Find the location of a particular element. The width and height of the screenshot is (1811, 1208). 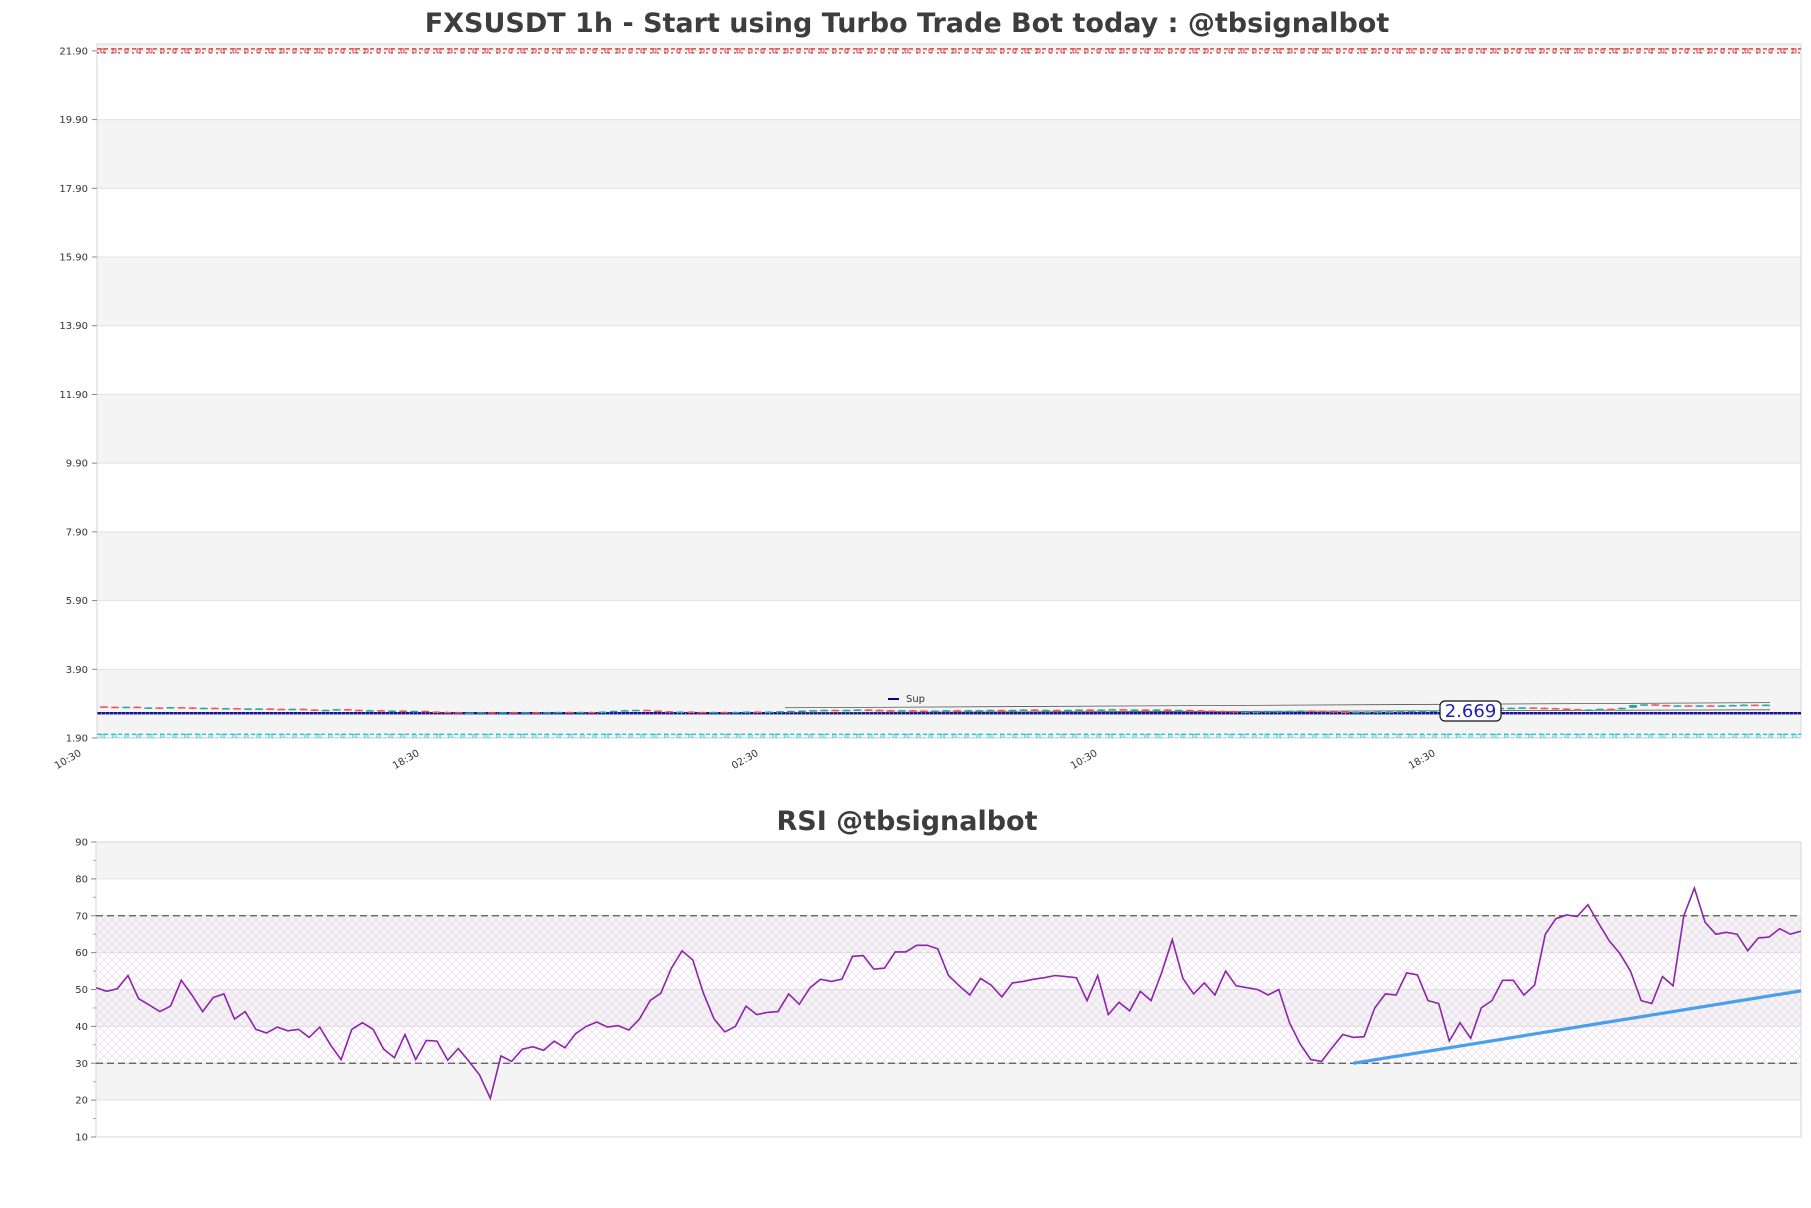

price-y-tick-label: 17.90 is located at coordinates (73, 189).